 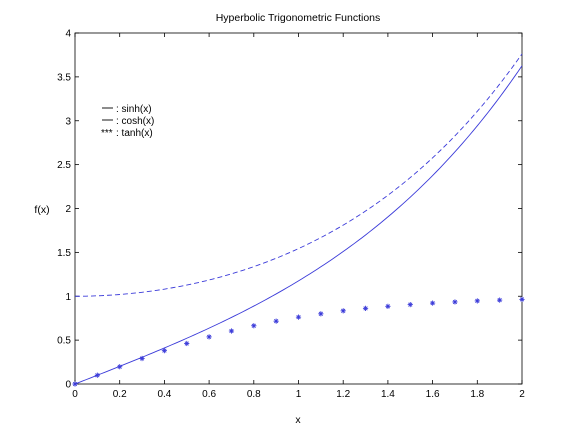 I want to click on y-tick-label: 3, so click(x=68, y=121).